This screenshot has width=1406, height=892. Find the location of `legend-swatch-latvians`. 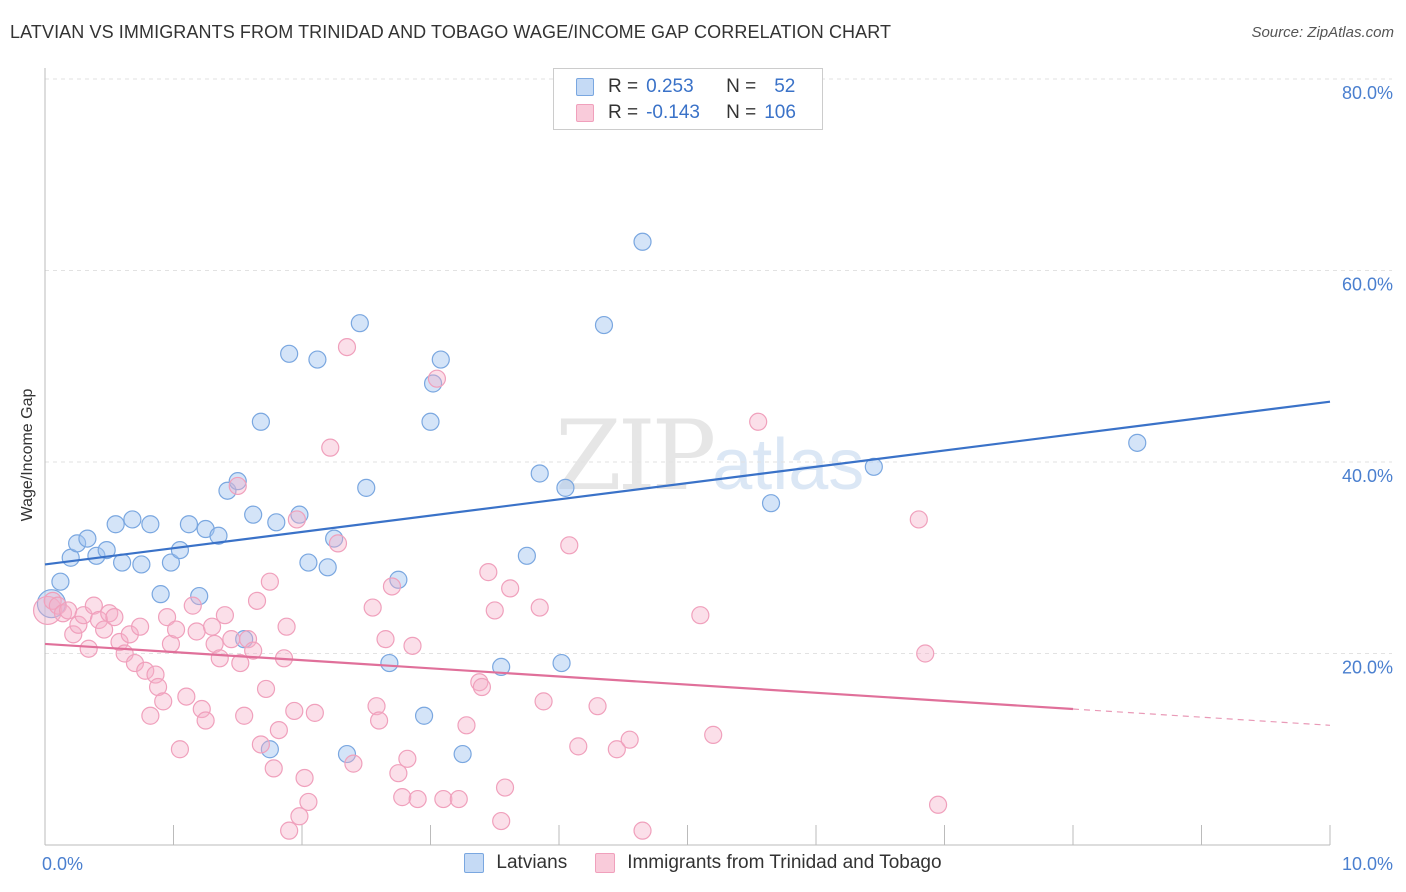

legend-swatch-latvians is located at coordinates (585, 87).